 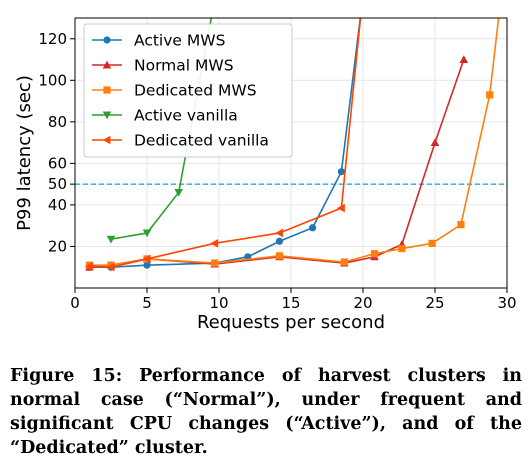 I want to click on x-tick-label: 15, so click(x=290, y=303).